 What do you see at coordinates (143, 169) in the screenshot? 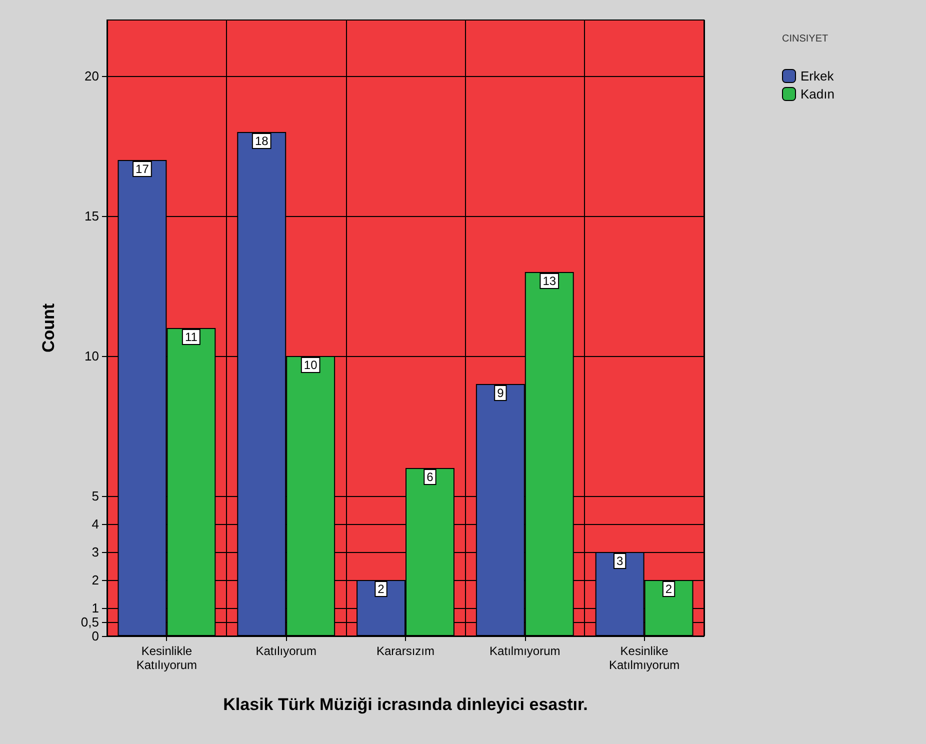
I see `data-label: 17` at bounding box center [143, 169].